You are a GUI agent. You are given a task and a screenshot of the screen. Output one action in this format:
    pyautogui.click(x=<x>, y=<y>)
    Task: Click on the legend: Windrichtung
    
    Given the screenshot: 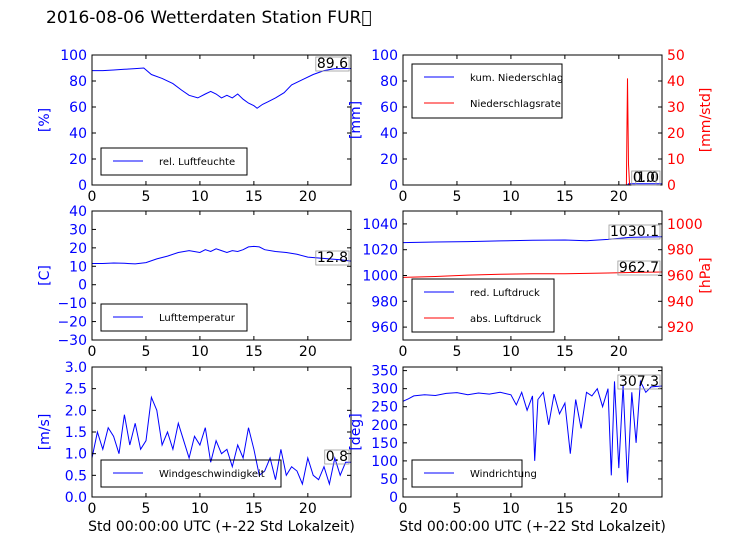 What is the action you would take?
    pyautogui.click(x=474, y=473)
    